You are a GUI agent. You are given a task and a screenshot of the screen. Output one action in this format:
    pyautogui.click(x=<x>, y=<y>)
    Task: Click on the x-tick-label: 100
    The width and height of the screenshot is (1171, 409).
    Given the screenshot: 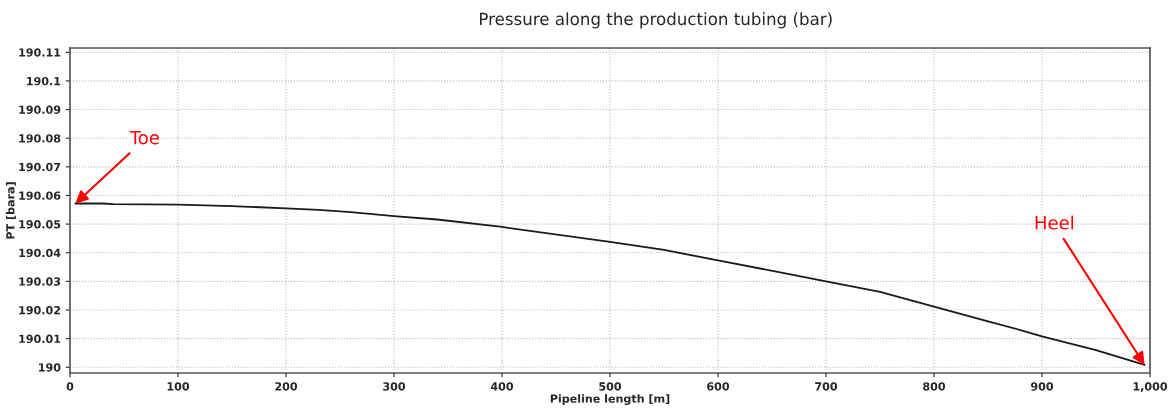 What is the action you would take?
    pyautogui.click(x=178, y=386)
    